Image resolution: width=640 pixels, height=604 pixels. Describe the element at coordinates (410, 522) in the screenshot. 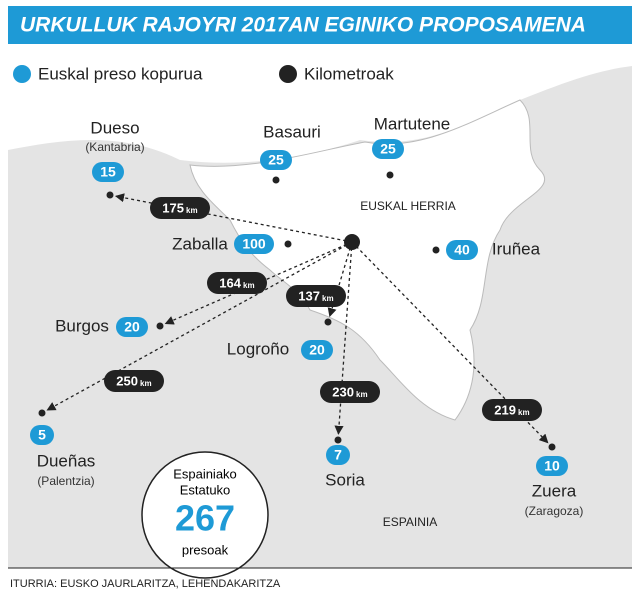

I see `region-label: ESPAINIA` at that location.